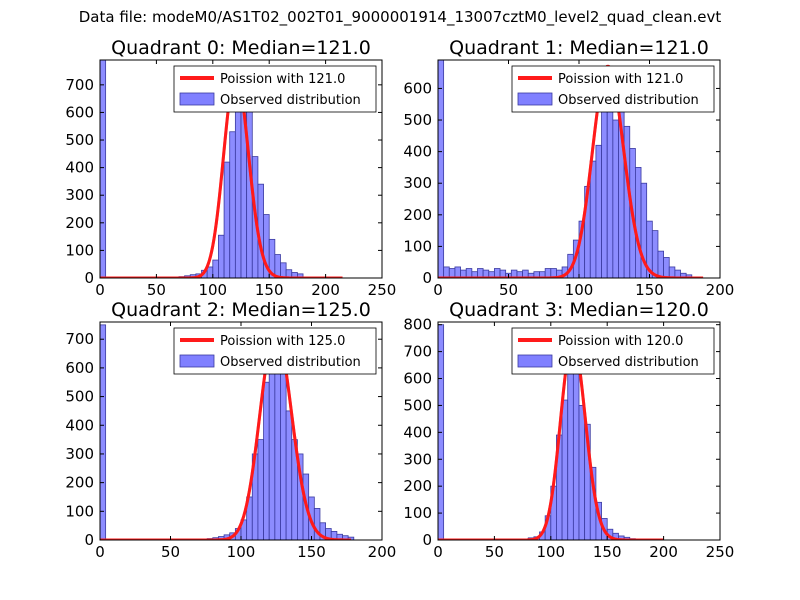  Describe the element at coordinates (620, 341) in the screenshot. I see `legend-label-poisson: Poission with 120.0` at that location.